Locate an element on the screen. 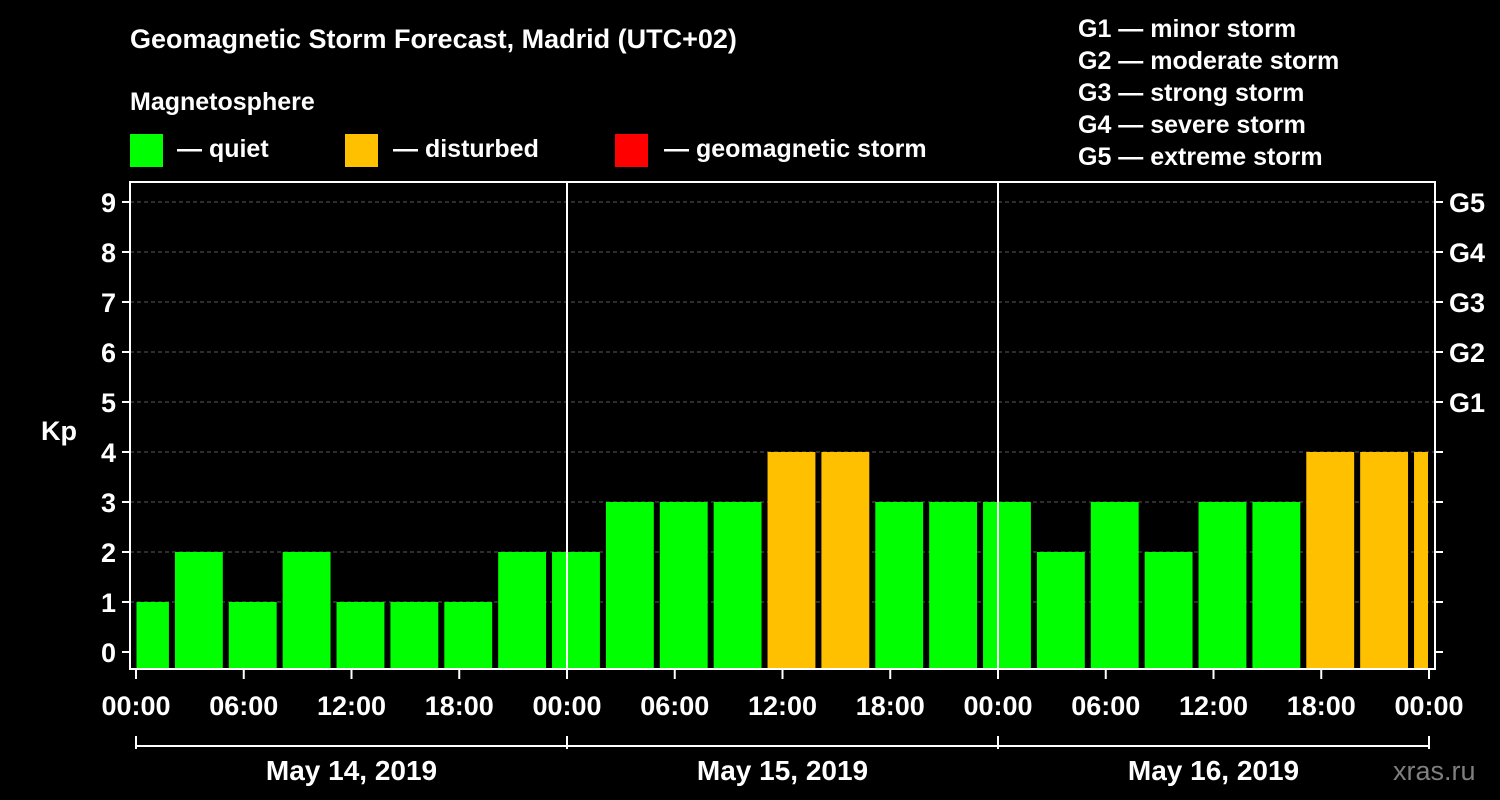 The height and width of the screenshot is (800, 1500). right-tick-label-g3: G3 is located at coordinates (1467, 303).